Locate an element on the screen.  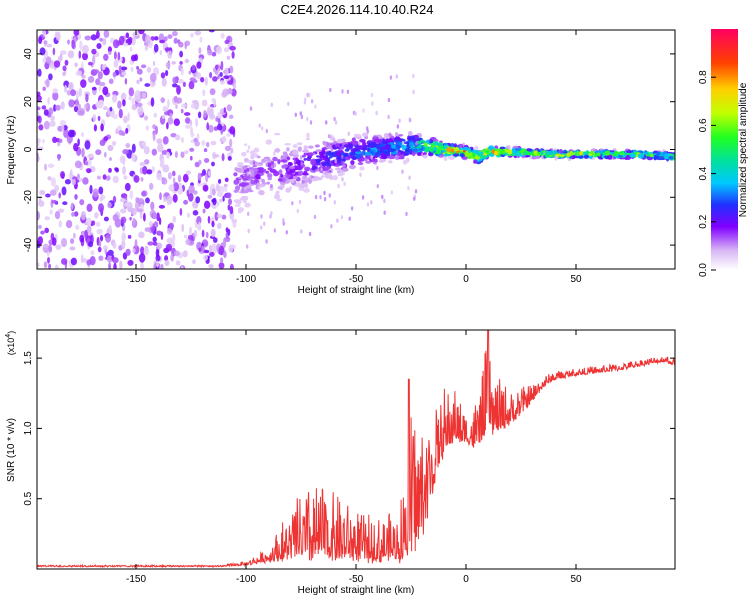
snr-y-label: SNR (10 * v/v) is located at coordinates (11, 450).